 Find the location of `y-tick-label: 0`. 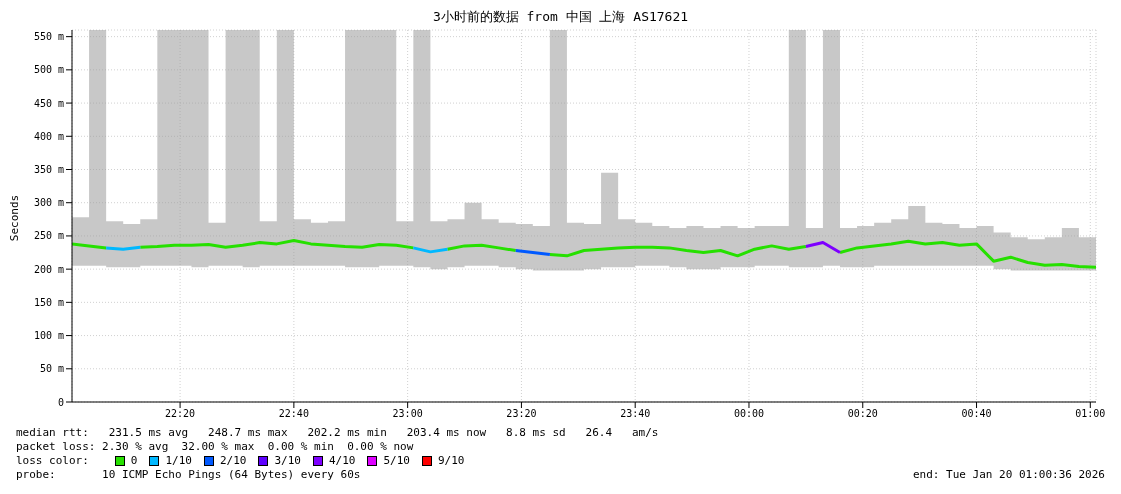

y-tick-label: 0 is located at coordinates (60, 402).